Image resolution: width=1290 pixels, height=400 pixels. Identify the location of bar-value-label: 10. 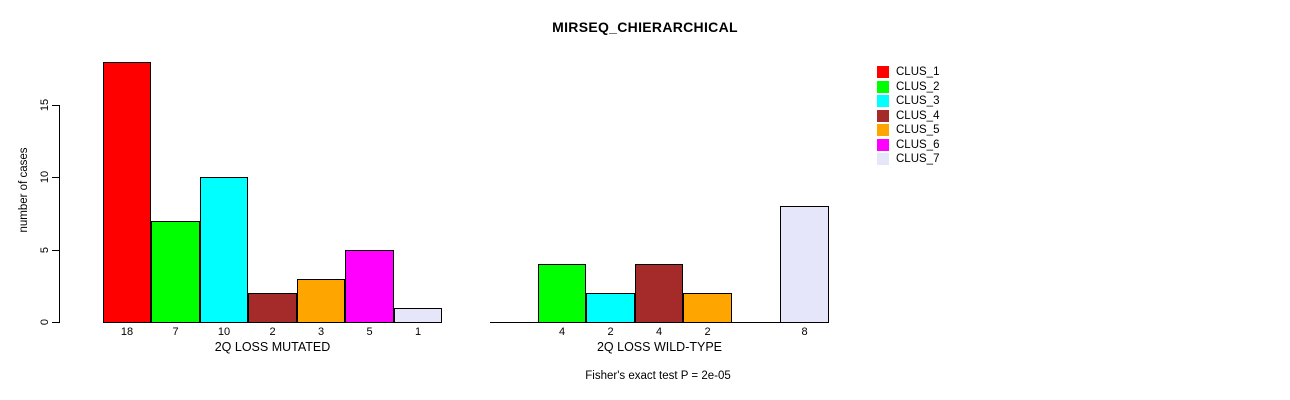
(224, 332).